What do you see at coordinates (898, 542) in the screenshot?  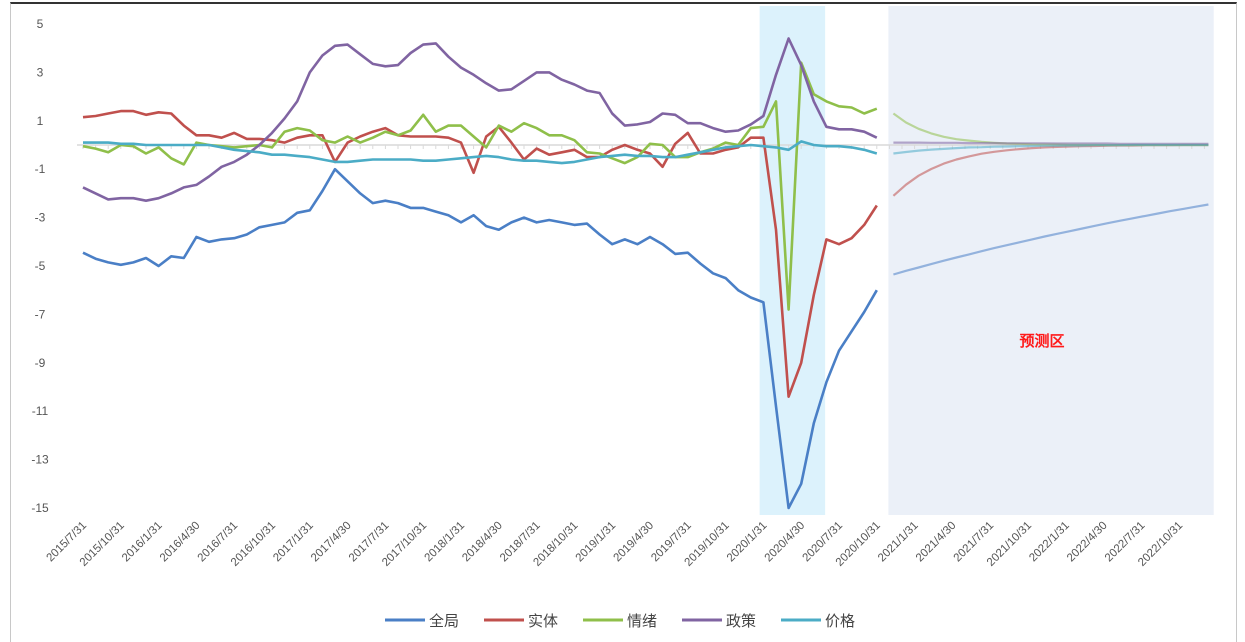 I see `x-tick-label: 2021/1/31` at bounding box center [898, 542].